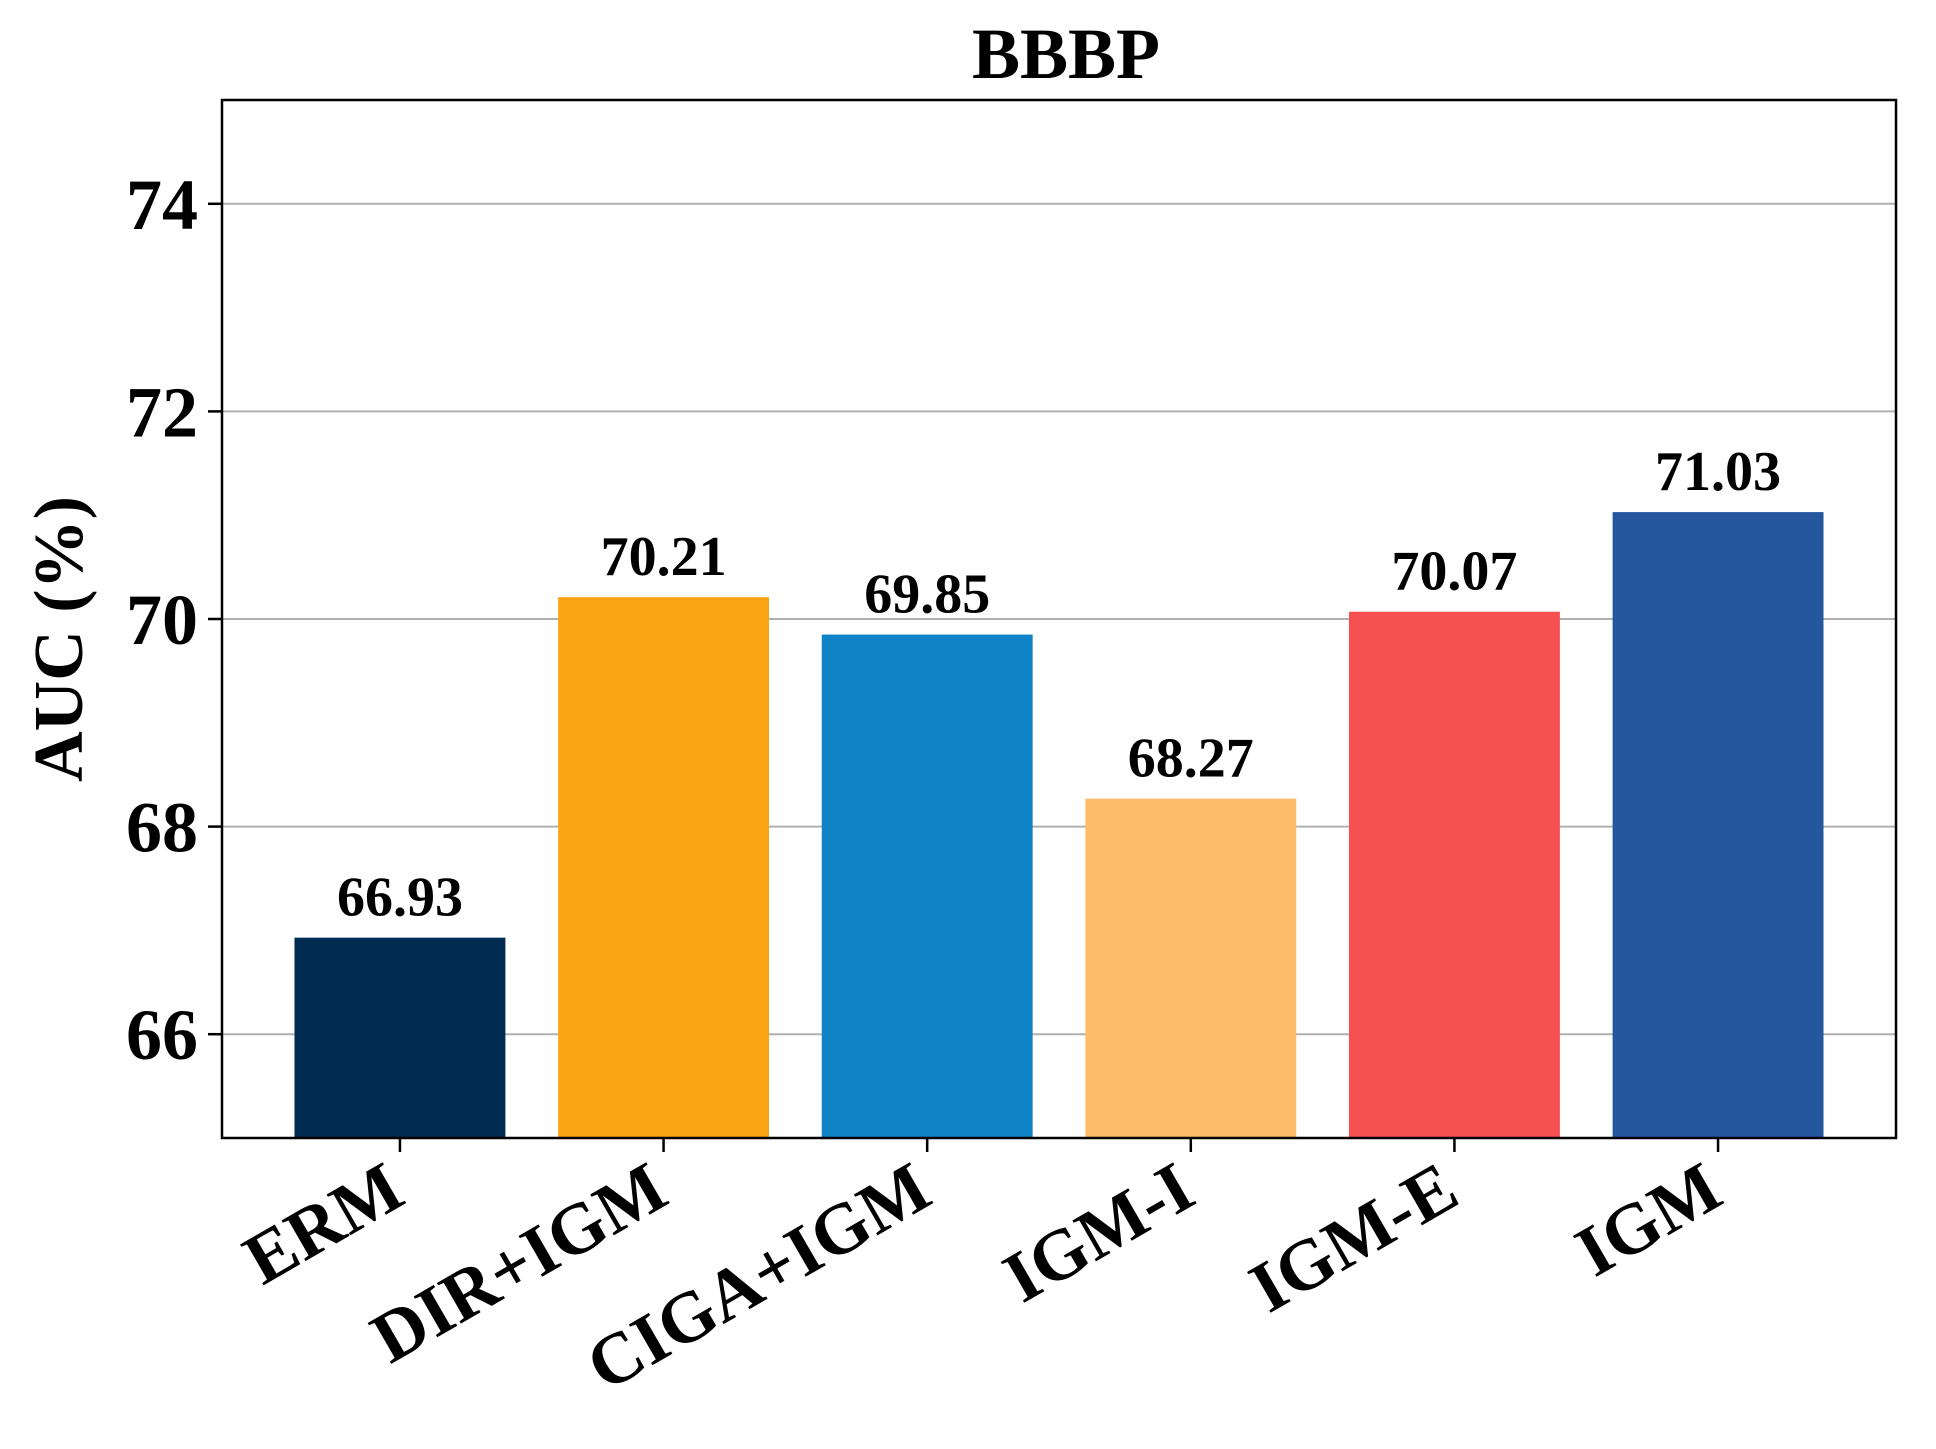 Image resolution: width=1936 pixels, height=1449 pixels. Describe the element at coordinates (162, 620) in the screenshot. I see `y-tick-label: 70` at that location.